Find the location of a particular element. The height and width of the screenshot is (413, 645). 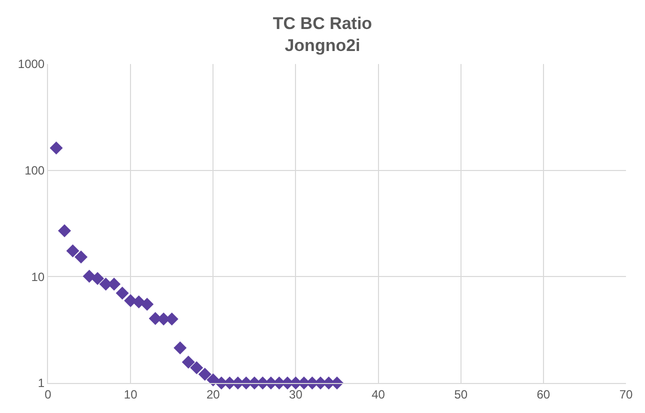

x-tick-label: 60 is located at coordinates (543, 394).